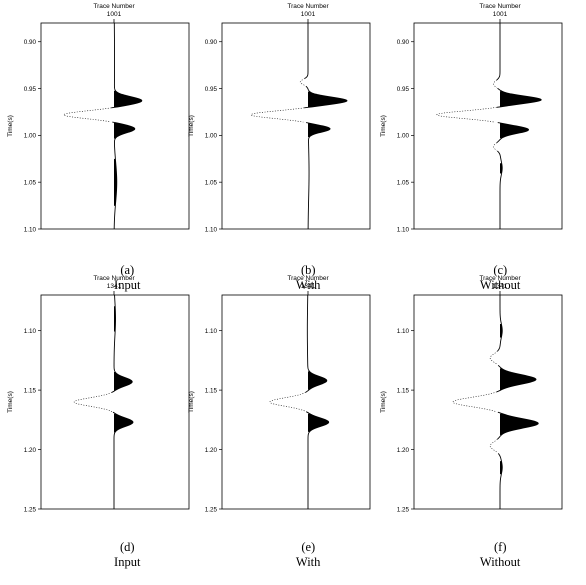 The image size is (586, 585). Describe the element at coordinates (211, 89) in the screenshot. I see `panel-b-tick-label: 0.95` at that location.